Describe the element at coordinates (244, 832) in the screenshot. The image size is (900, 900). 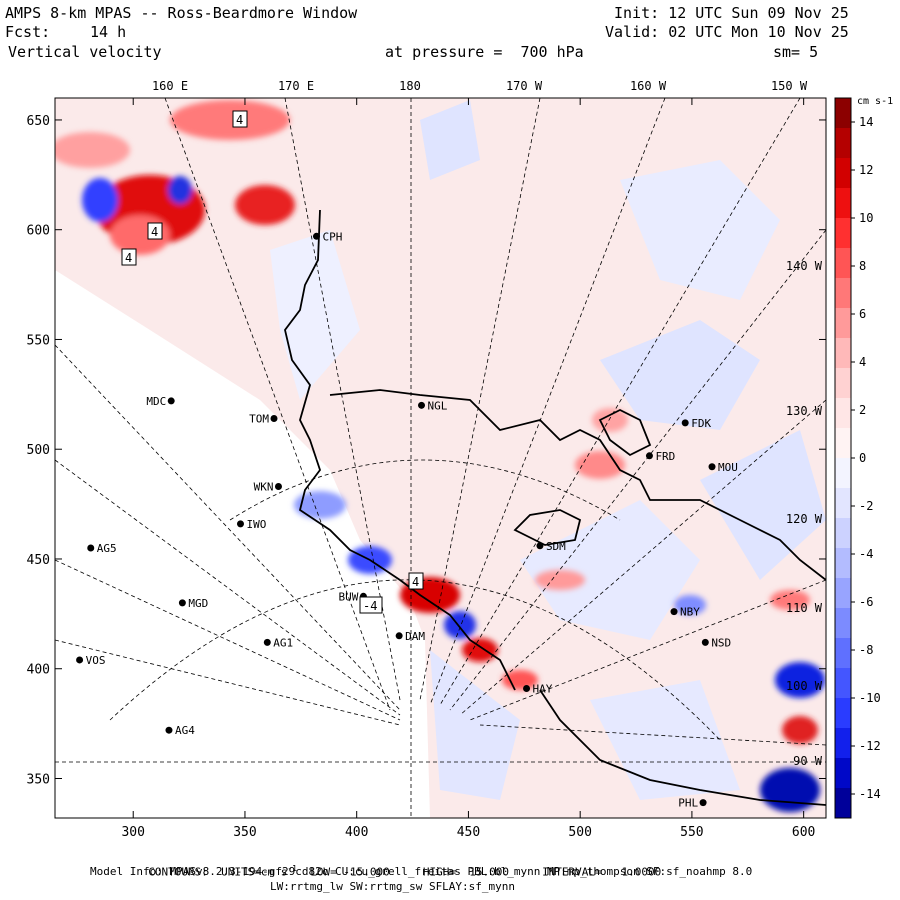
I see `x-tick-label: 350` at that location.